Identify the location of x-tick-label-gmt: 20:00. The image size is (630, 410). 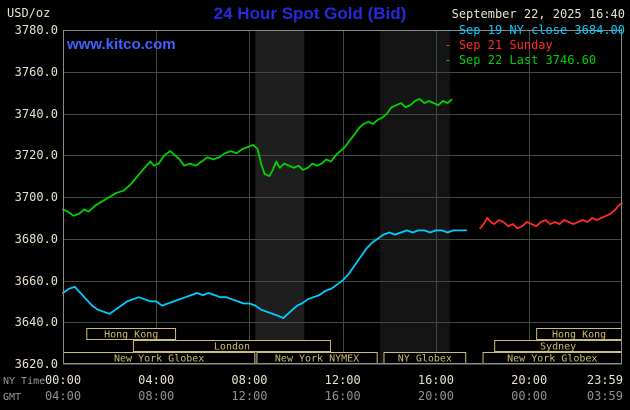
(436, 396).